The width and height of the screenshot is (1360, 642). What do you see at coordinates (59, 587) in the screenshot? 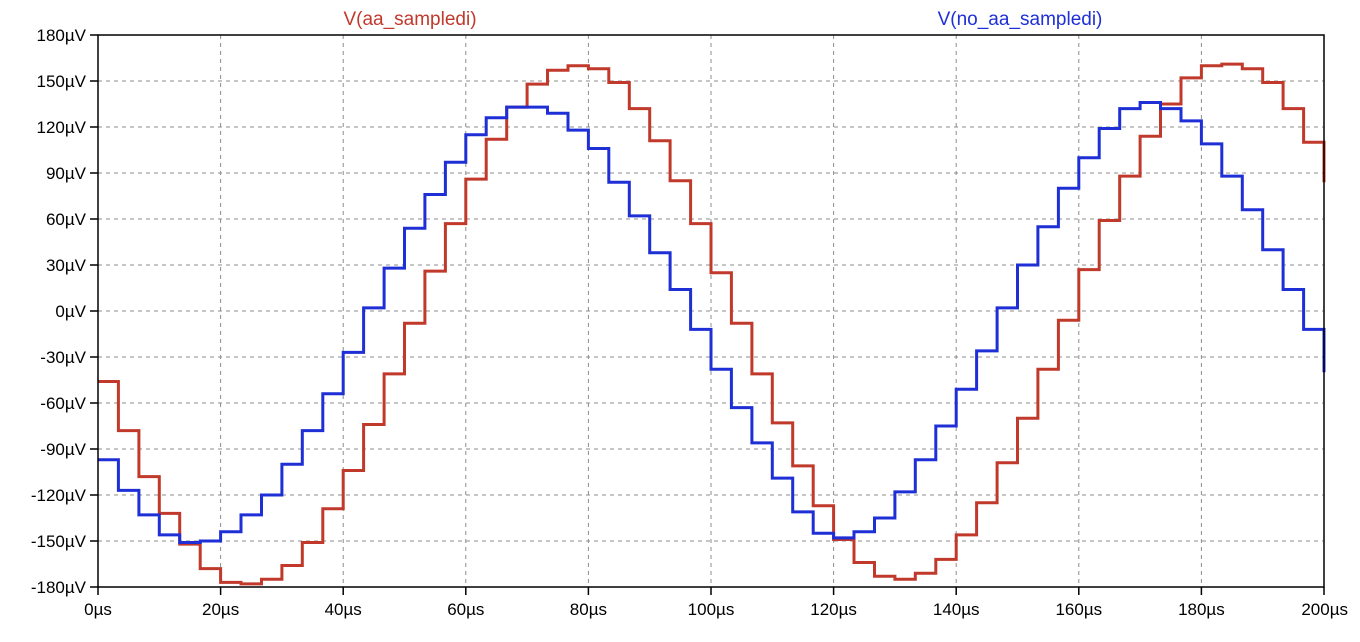
I see `y-tick-label: -180µV` at bounding box center [59, 587].